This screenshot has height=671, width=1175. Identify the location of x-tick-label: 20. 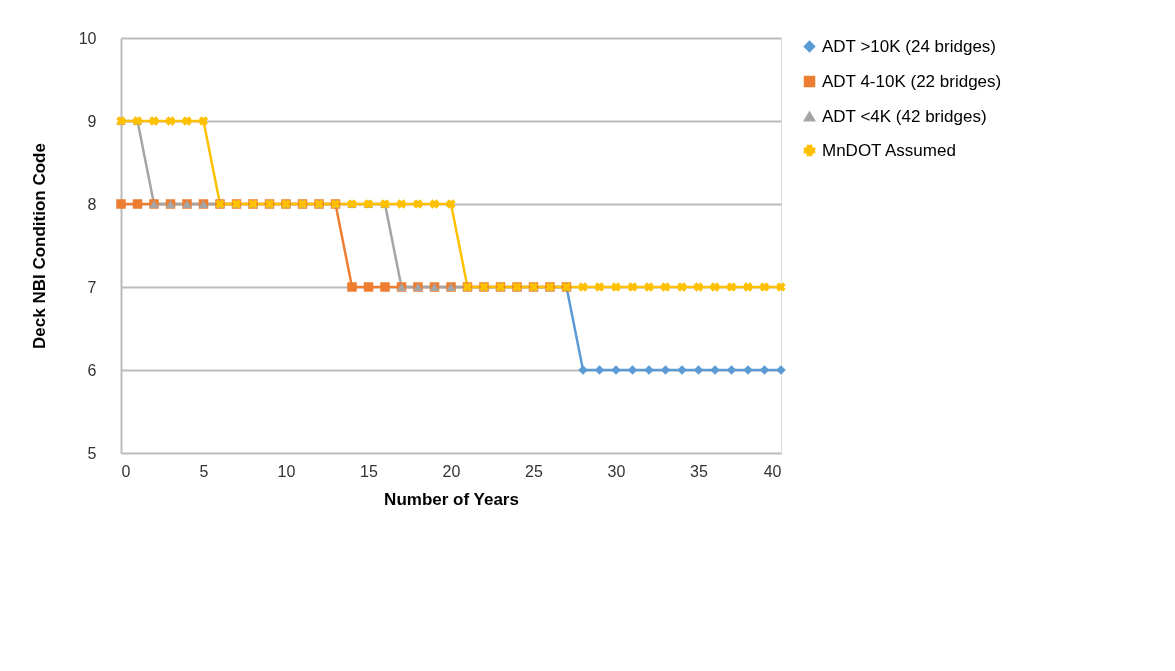
(451, 471).